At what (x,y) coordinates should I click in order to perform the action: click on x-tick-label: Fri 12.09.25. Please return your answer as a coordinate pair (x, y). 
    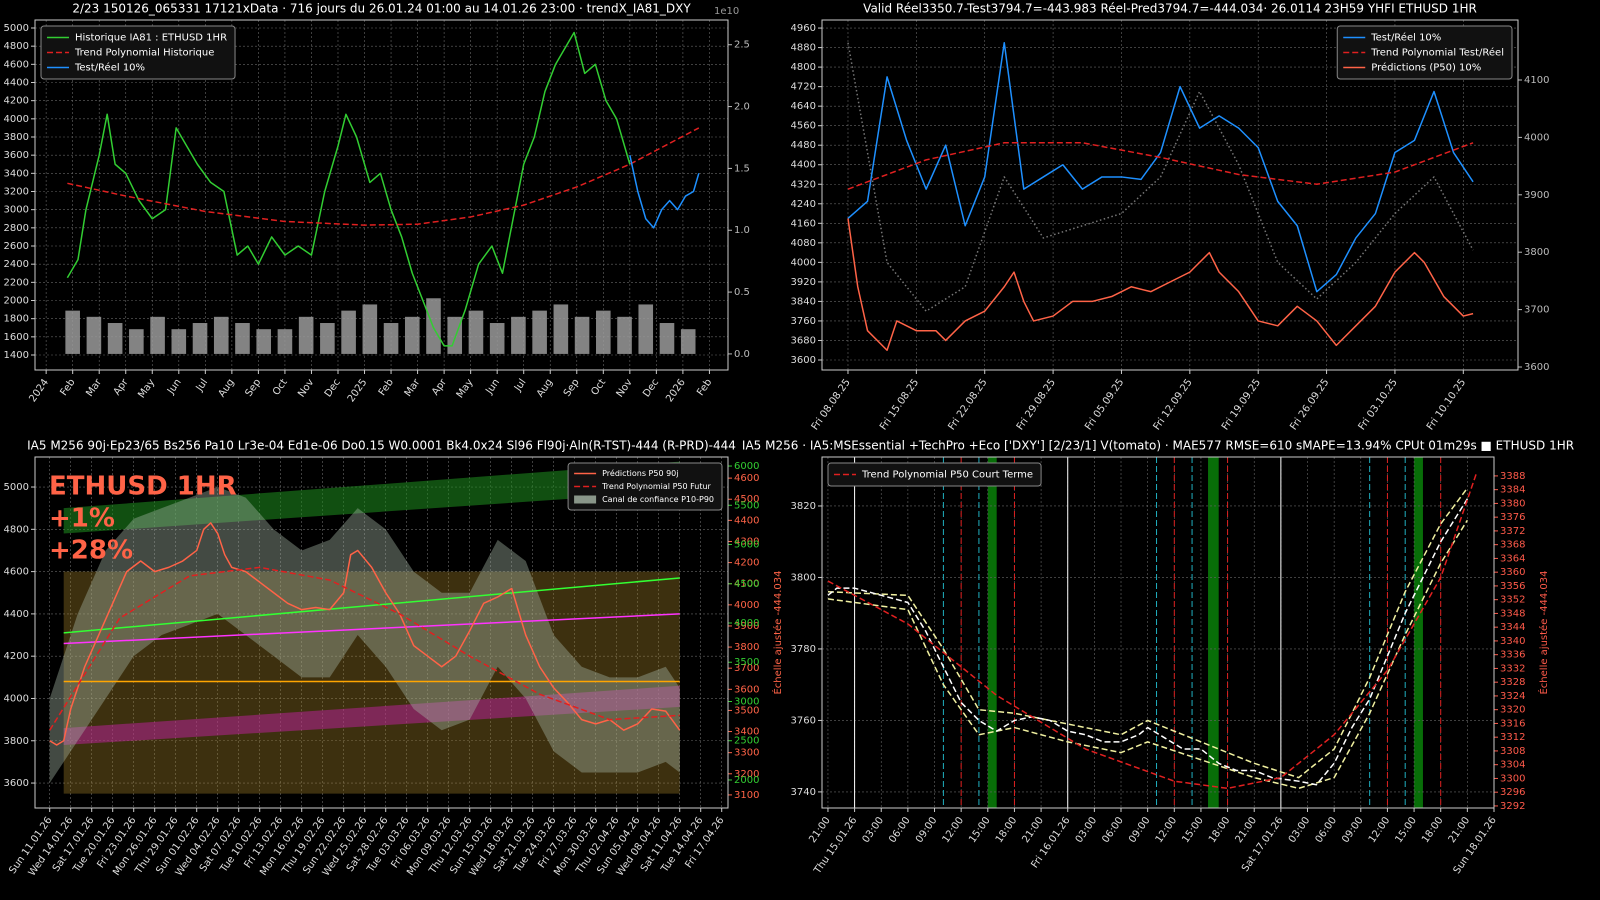
    Looking at the image, I should click on (1173, 404).